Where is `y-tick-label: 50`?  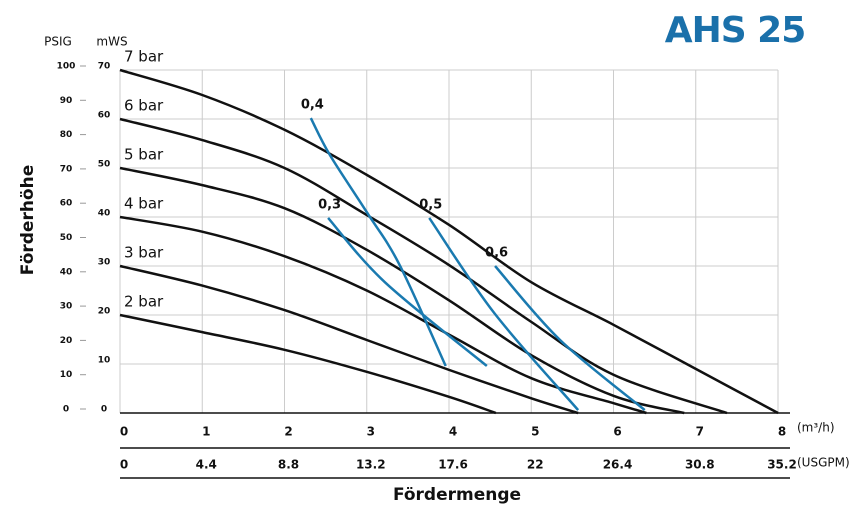 y-tick-label: 50 is located at coordinates (104, 165).